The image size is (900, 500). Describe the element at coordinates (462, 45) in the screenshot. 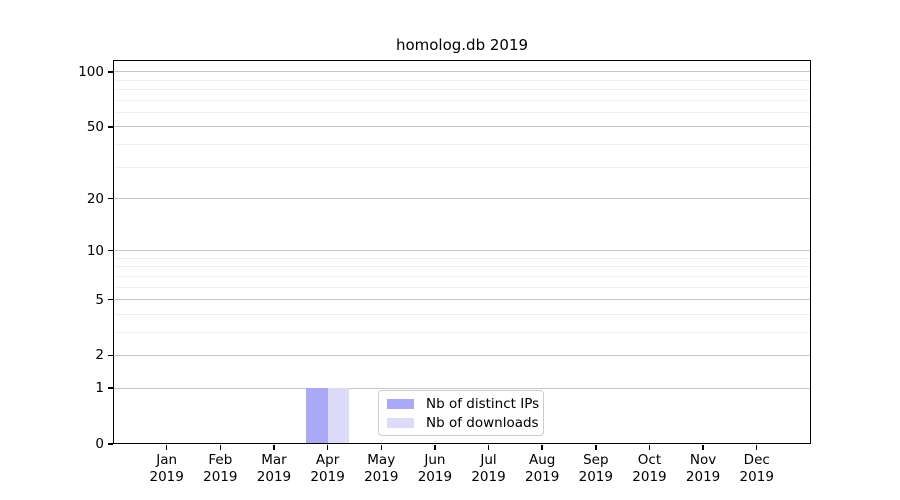

I see `chart-title: homolog.db 2019` at that location.